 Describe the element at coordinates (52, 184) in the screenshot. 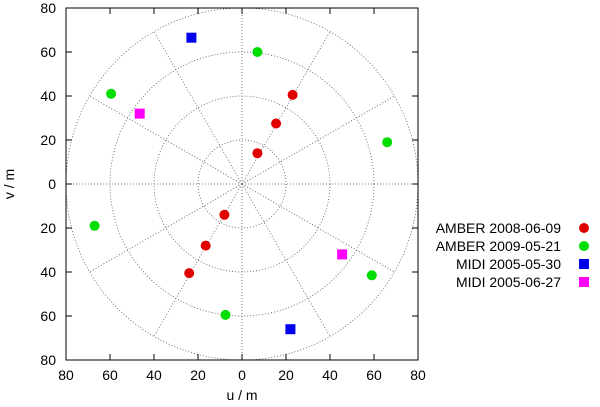

I see `y-tick-label: 0` at that location.